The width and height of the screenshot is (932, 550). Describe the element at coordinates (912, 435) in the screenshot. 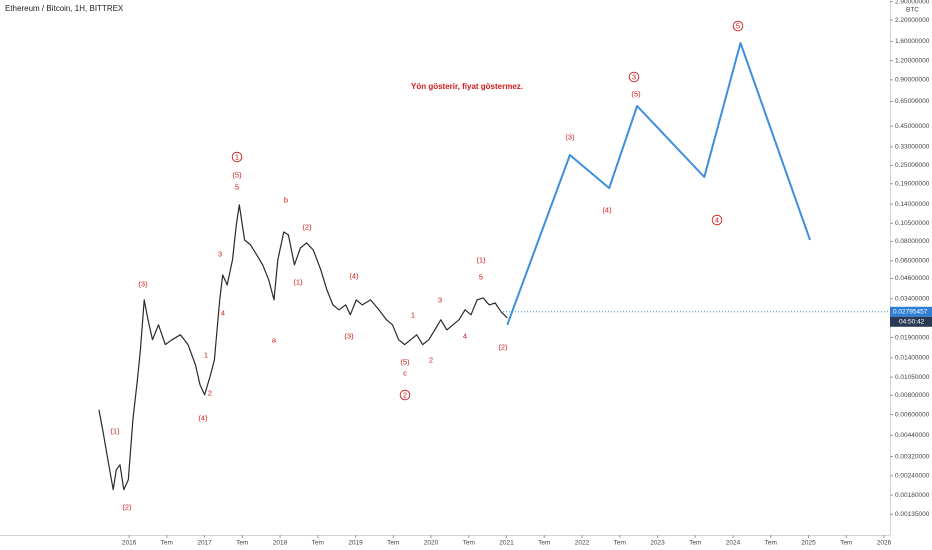

I see `y-tick-label: 0.00440000` at that location.